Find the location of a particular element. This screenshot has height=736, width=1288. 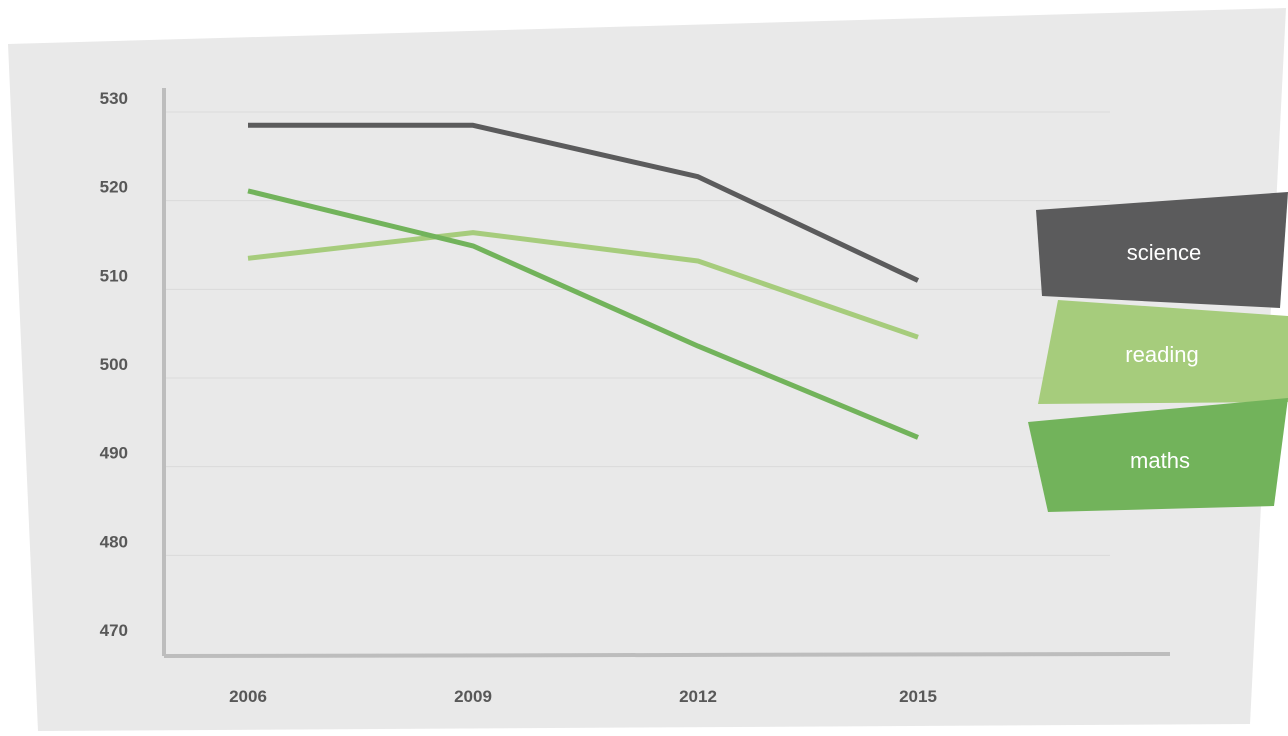

y-tick-label: 500 is located at coordinates (114, 364).